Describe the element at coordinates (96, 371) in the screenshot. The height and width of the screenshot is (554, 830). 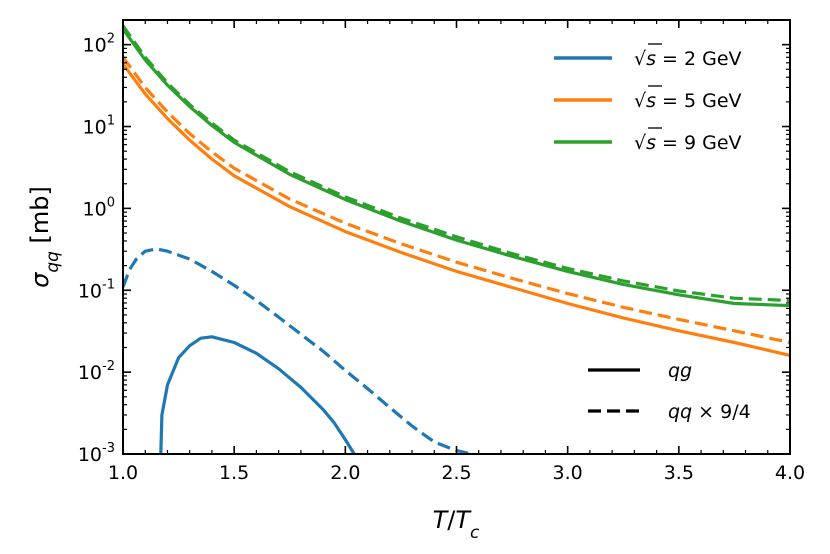
I see `y-tick-label: 10⁻²` at that location.